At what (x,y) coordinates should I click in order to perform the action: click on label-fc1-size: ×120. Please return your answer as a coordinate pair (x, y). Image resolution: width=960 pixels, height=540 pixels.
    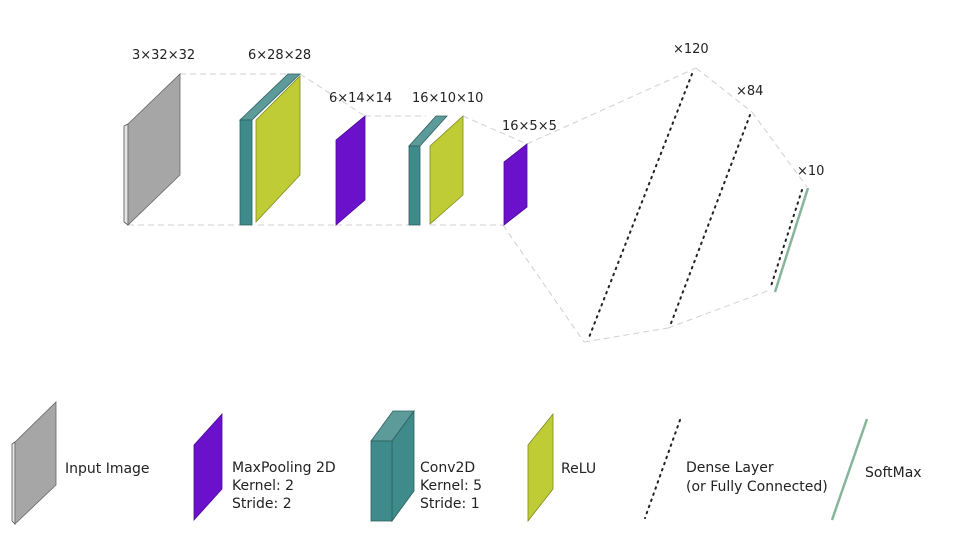
    Looking at the image, I should click on (691, 49).